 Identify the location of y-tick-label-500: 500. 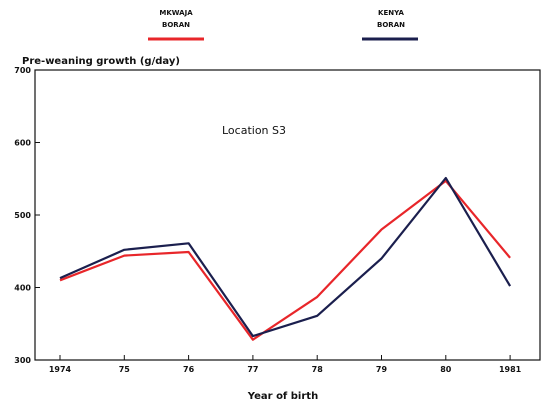
(22, 215).